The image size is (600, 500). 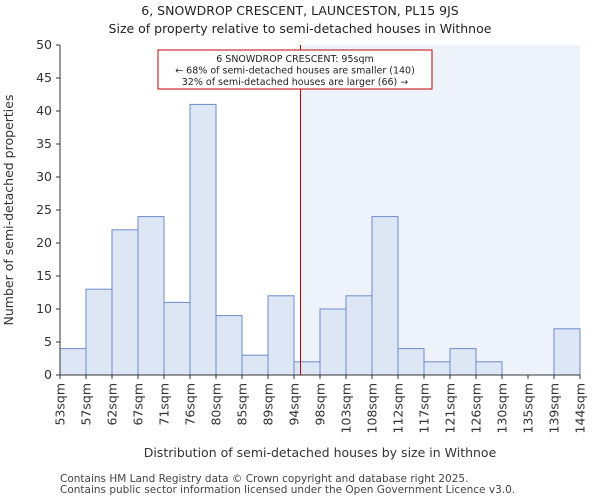 What do you see at coordinates (44, 176) in the screenshot?
I see `y-tick-label: 30` at bounding box center [44, 176].